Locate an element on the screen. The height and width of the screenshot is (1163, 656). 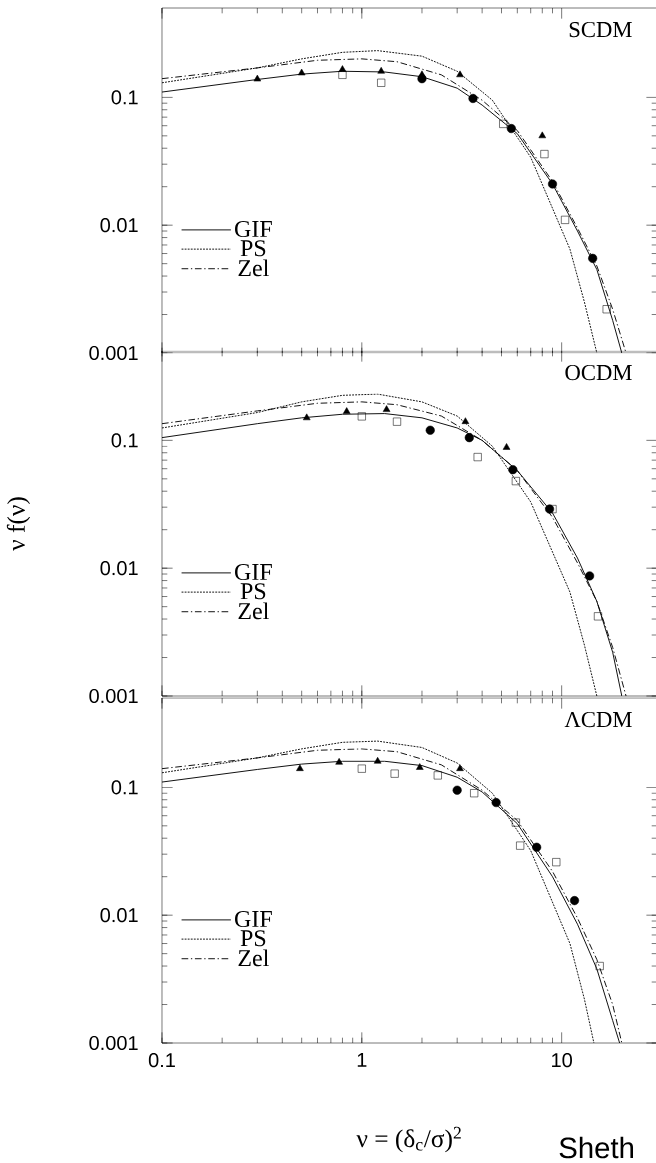
y-axis-title: ν f(ν) is located at coordinates (18, 524).